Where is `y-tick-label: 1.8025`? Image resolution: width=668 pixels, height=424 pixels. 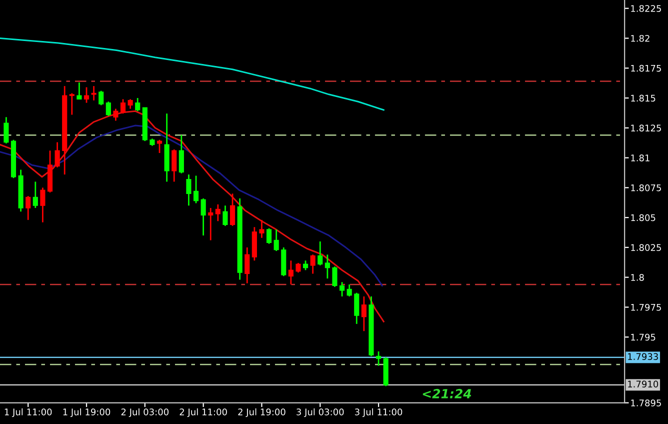 y-tick-label: 1.8025 is located at coordinates (646, 247).